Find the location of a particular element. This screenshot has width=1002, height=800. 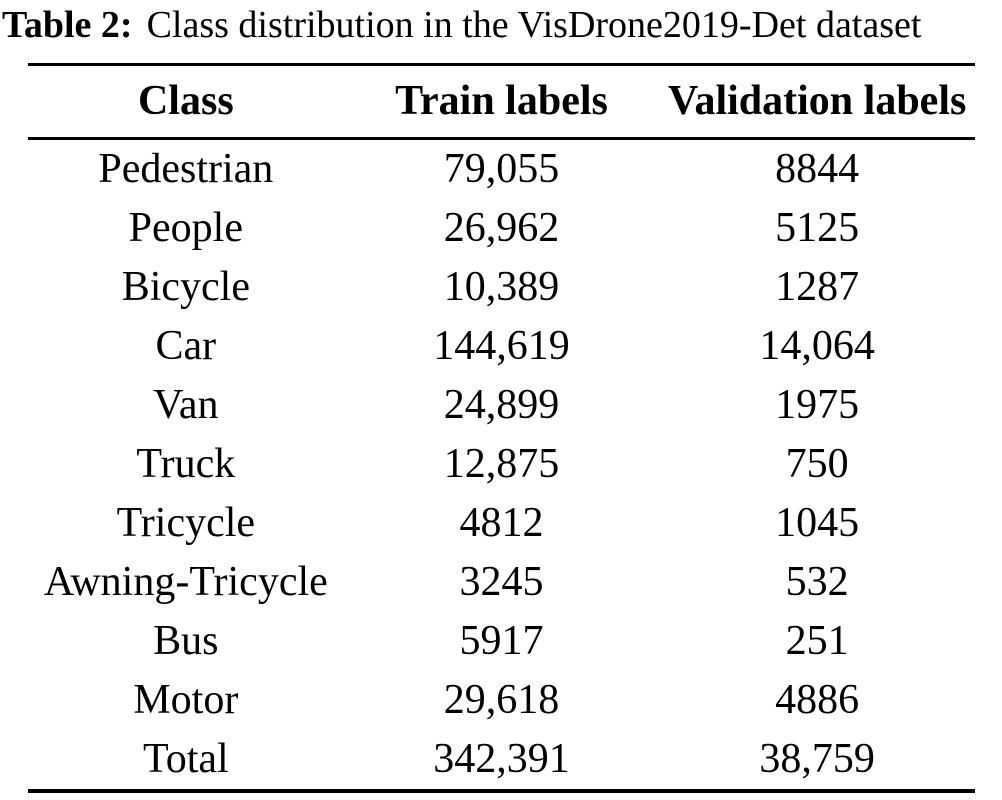

table-row: Bicycle 10,389 1287 is located at coordinates (501, 287).